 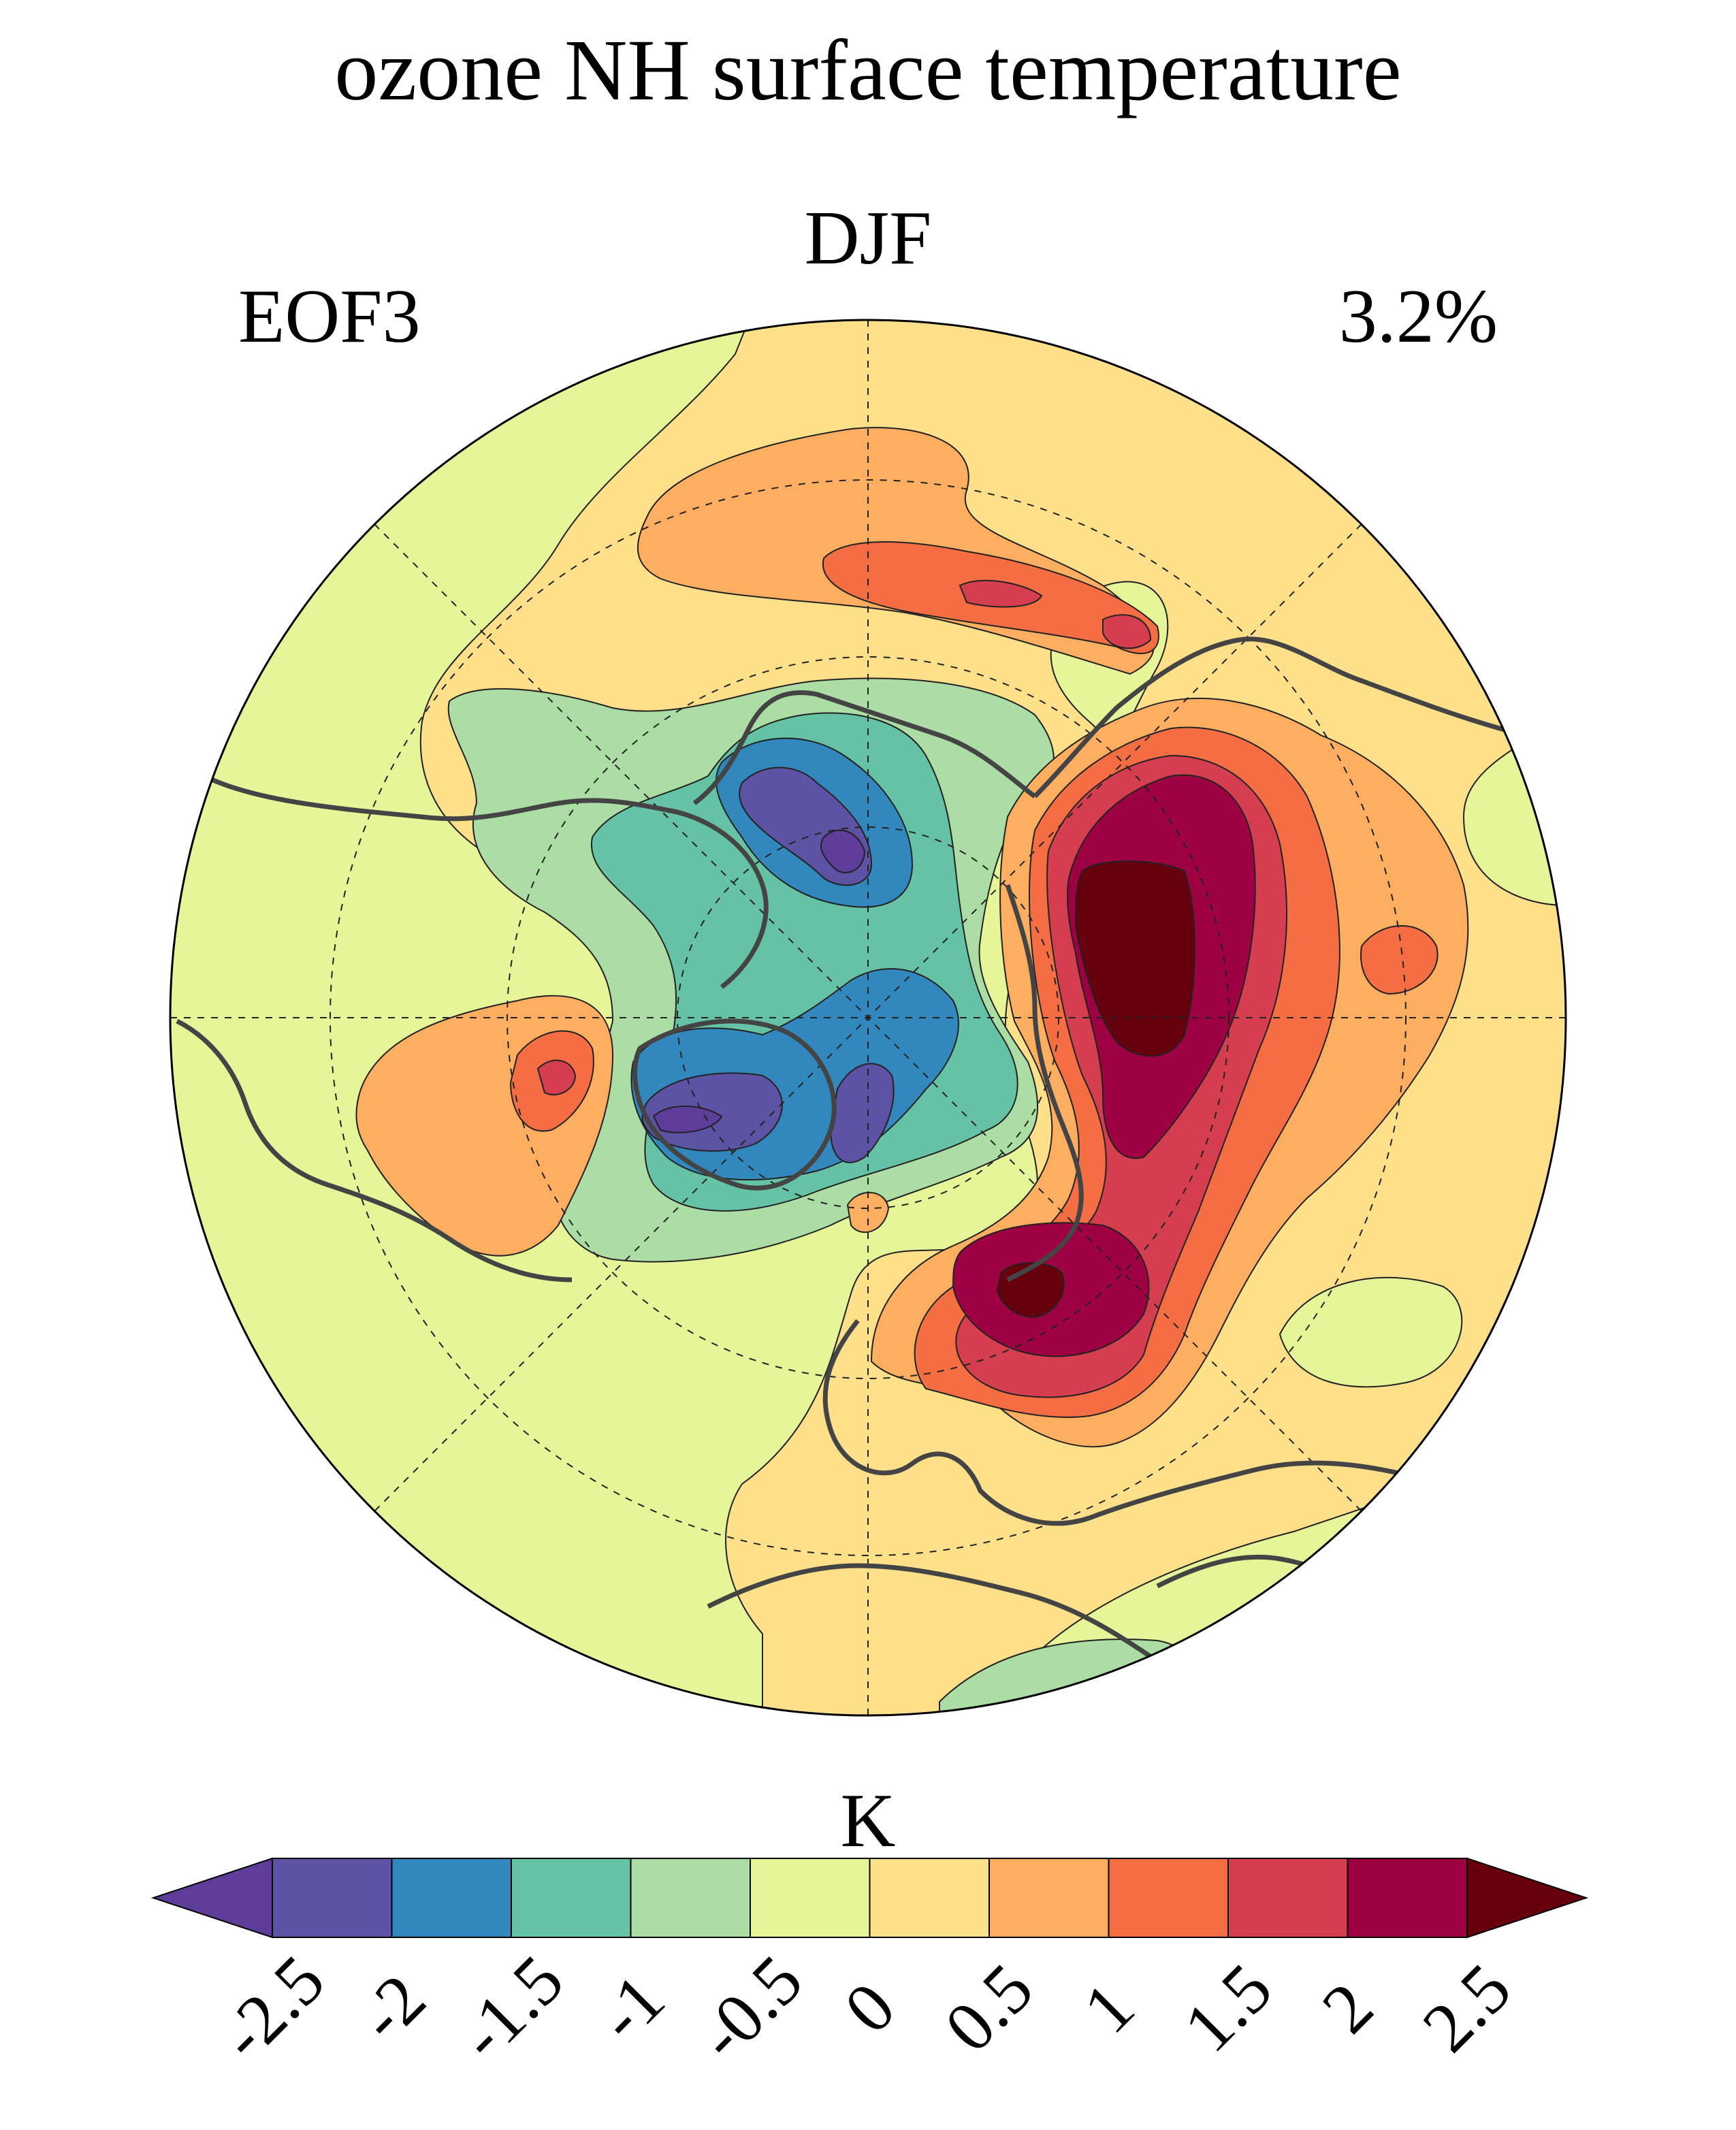 I want to click on colorbar-tick-label: 0.5, so click(x=989, y=2008).